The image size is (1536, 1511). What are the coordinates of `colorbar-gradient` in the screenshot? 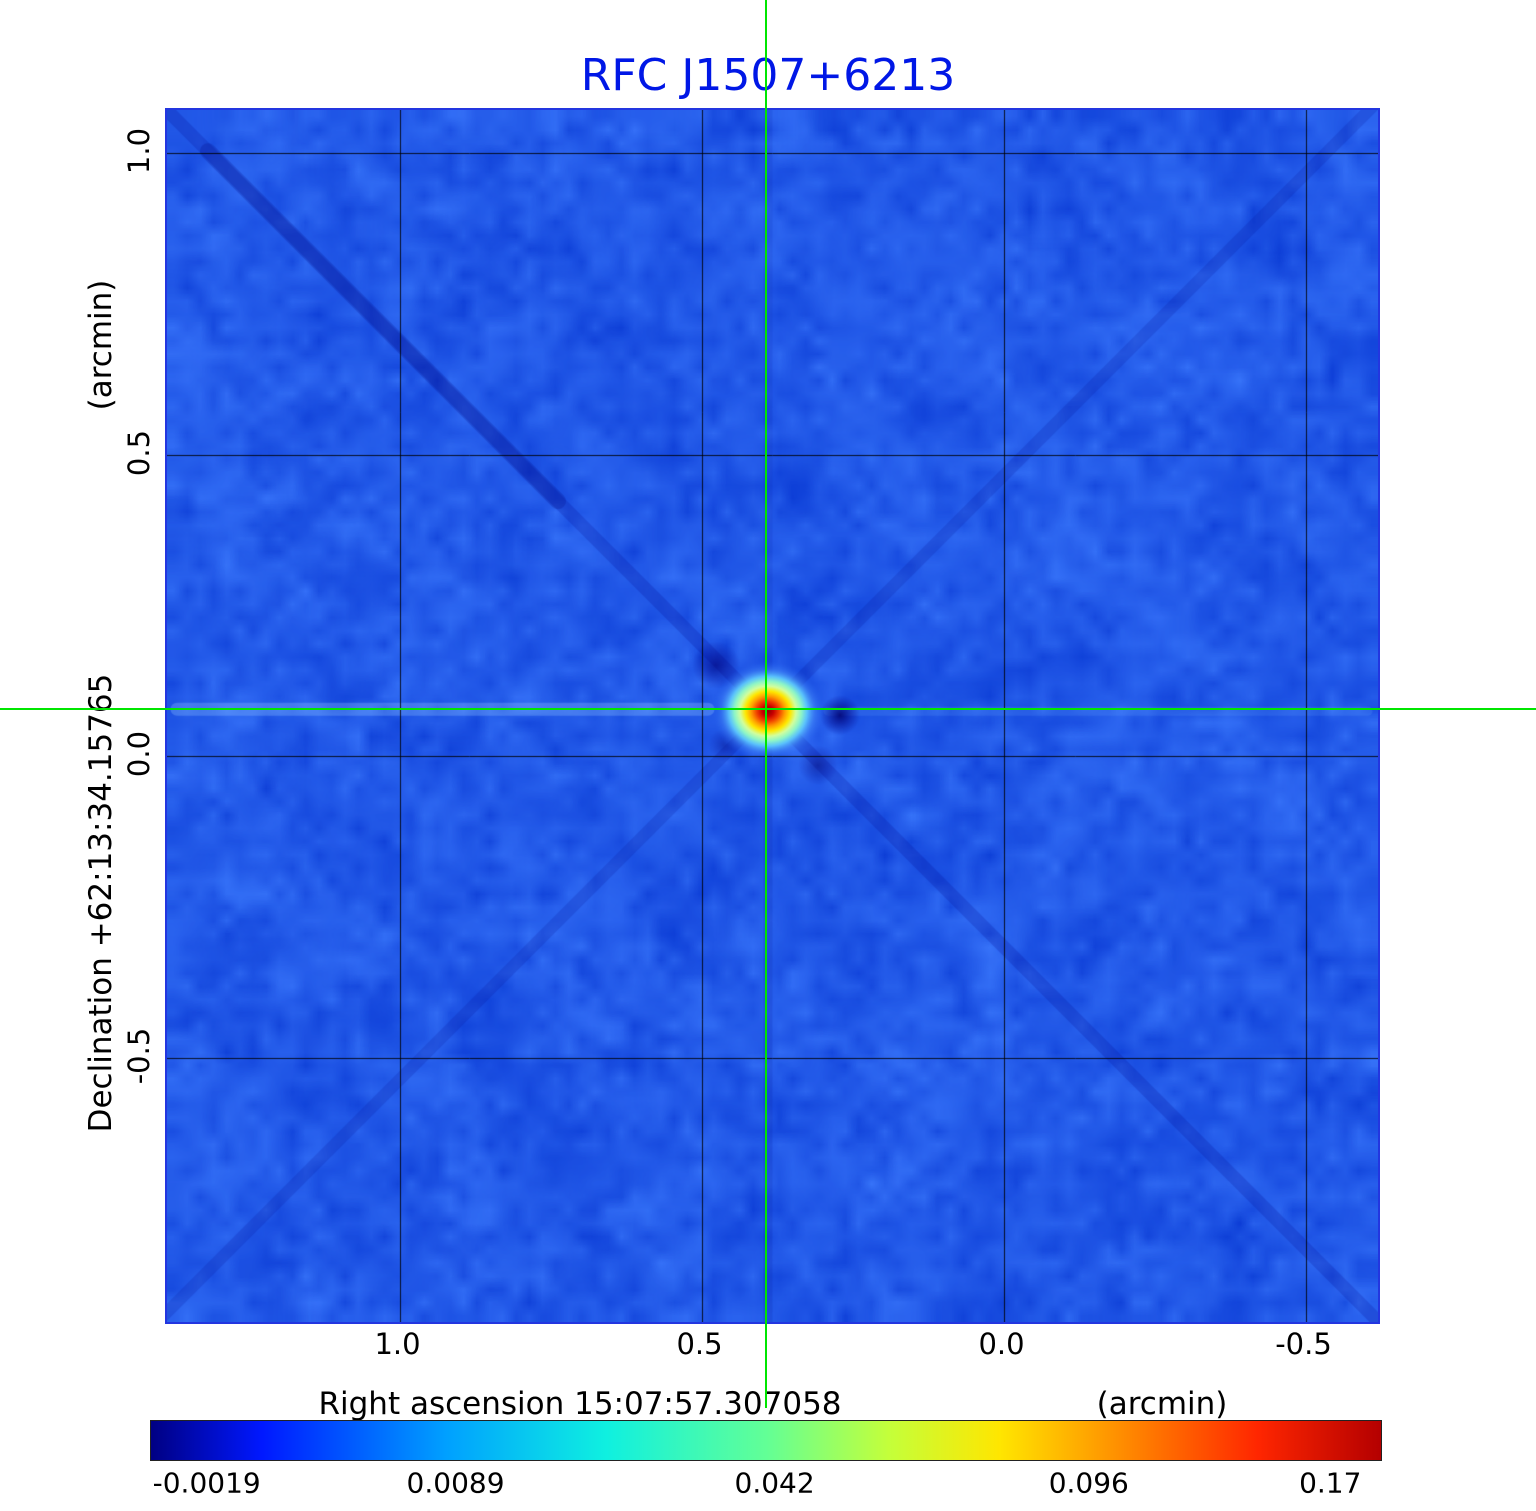 It's located at (766, 1440).